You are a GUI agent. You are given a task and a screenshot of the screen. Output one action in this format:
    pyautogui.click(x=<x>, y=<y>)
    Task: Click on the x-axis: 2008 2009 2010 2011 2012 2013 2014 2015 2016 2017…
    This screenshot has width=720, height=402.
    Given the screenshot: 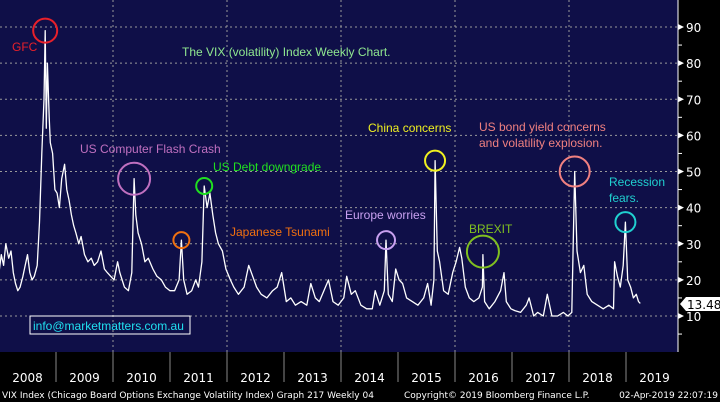 What is the action you would take?
    pyautogui.click(x=341, y=368)
    